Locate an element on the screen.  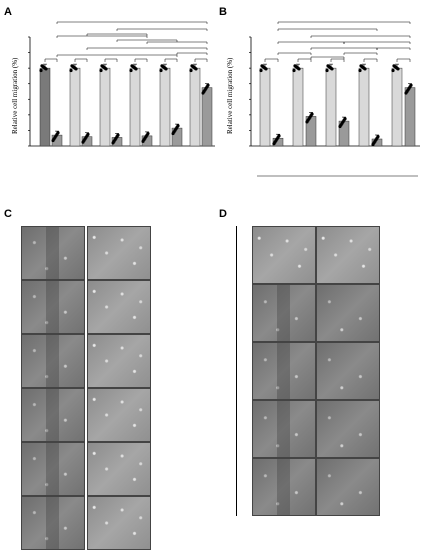
panel-label-d: D is located at coordinates (223, 214).